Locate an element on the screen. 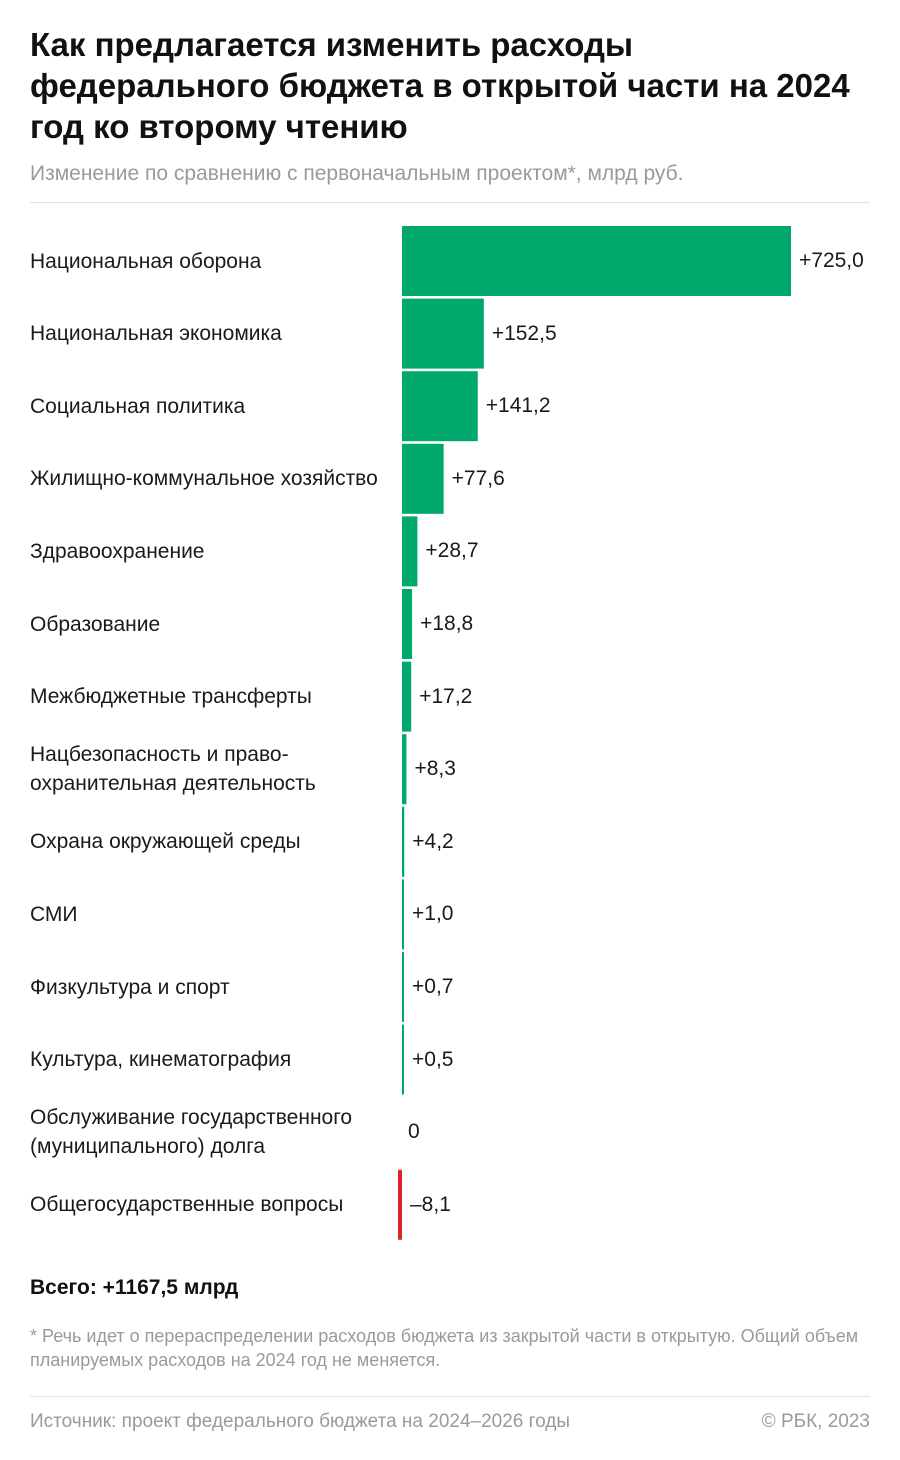 The image size is (900, 1460). value-label: +725,0 is located at coordinates (831, 260).